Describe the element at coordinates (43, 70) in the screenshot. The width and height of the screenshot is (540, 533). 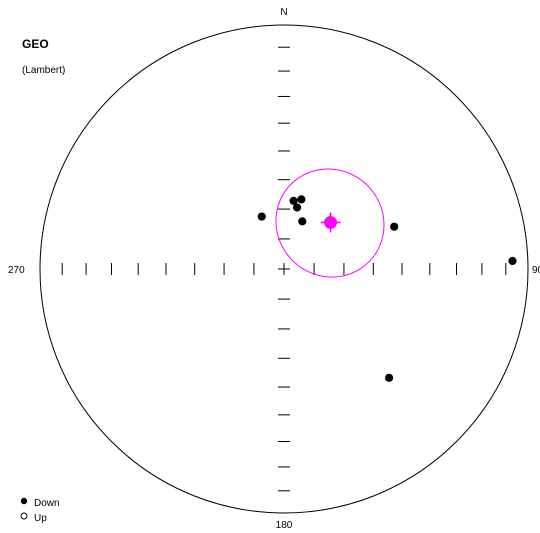
I see `plot-subtitle: (Lambert)` at that location.